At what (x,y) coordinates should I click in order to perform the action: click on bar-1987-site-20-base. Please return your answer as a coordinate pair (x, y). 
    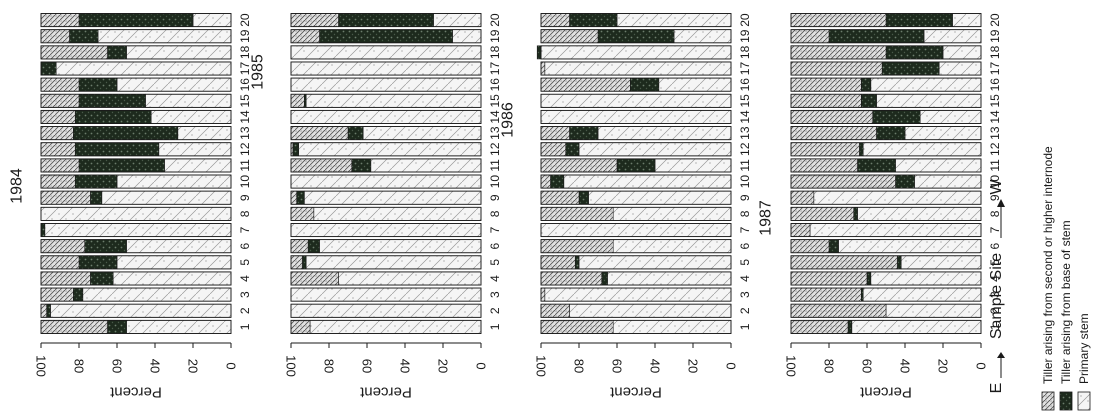
    Looking at the image, I should click on (919, 20).